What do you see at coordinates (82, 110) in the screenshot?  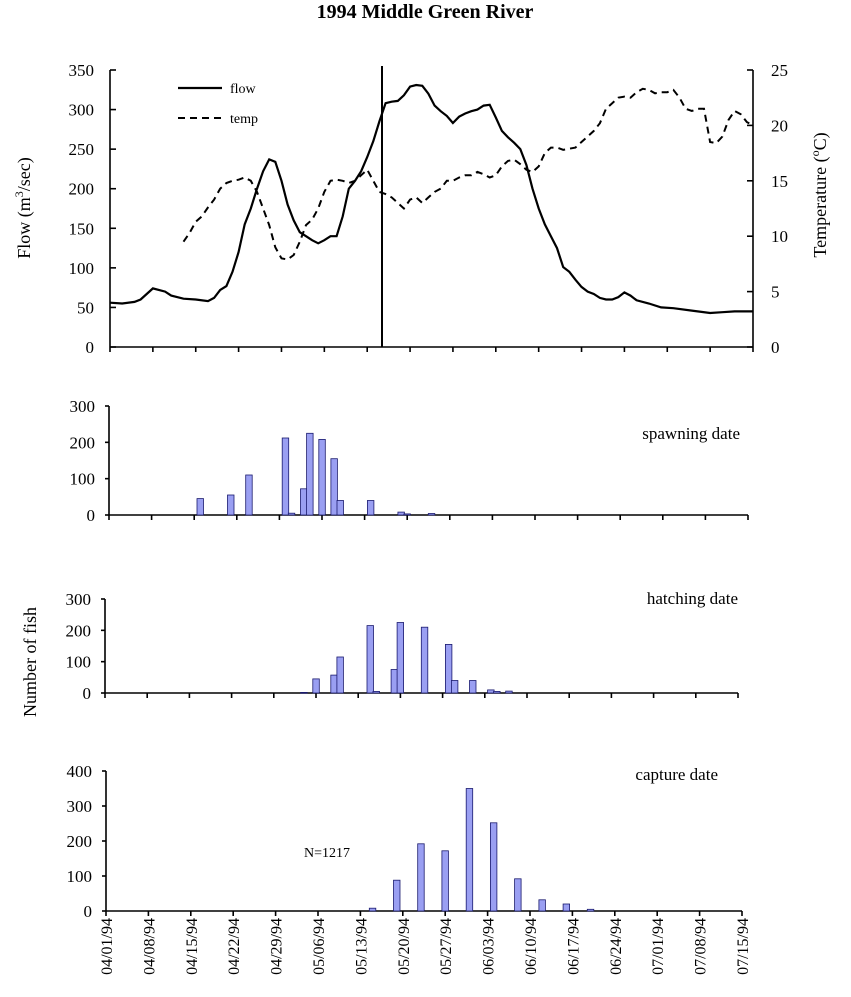 I see `flow-y-tick-label: 300` at bounding box center [82, 110].